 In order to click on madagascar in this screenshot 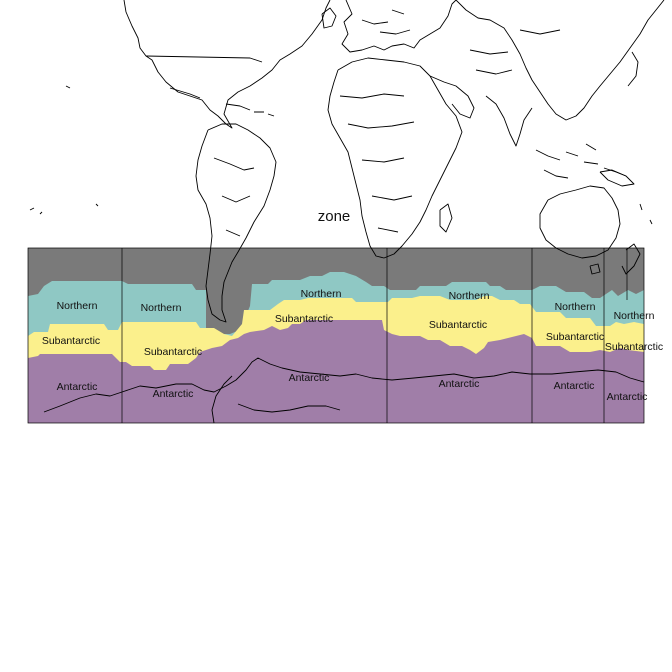, I will do `click(446, 218)`.